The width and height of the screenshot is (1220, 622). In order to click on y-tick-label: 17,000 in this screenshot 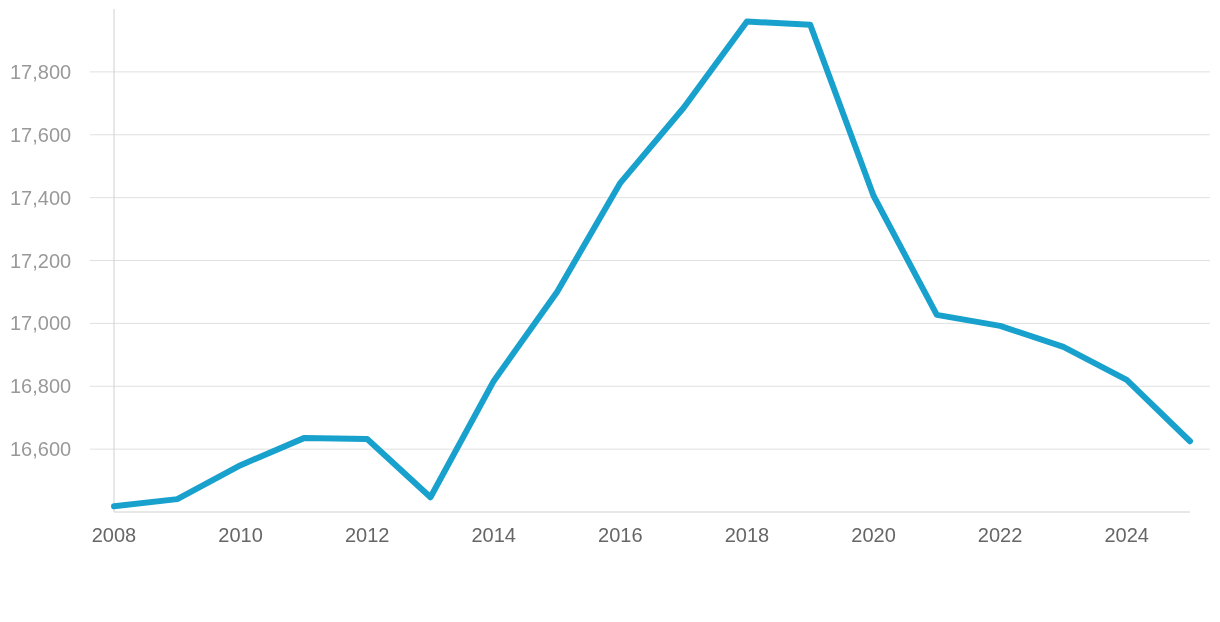, I will do `click(41, 323)`.